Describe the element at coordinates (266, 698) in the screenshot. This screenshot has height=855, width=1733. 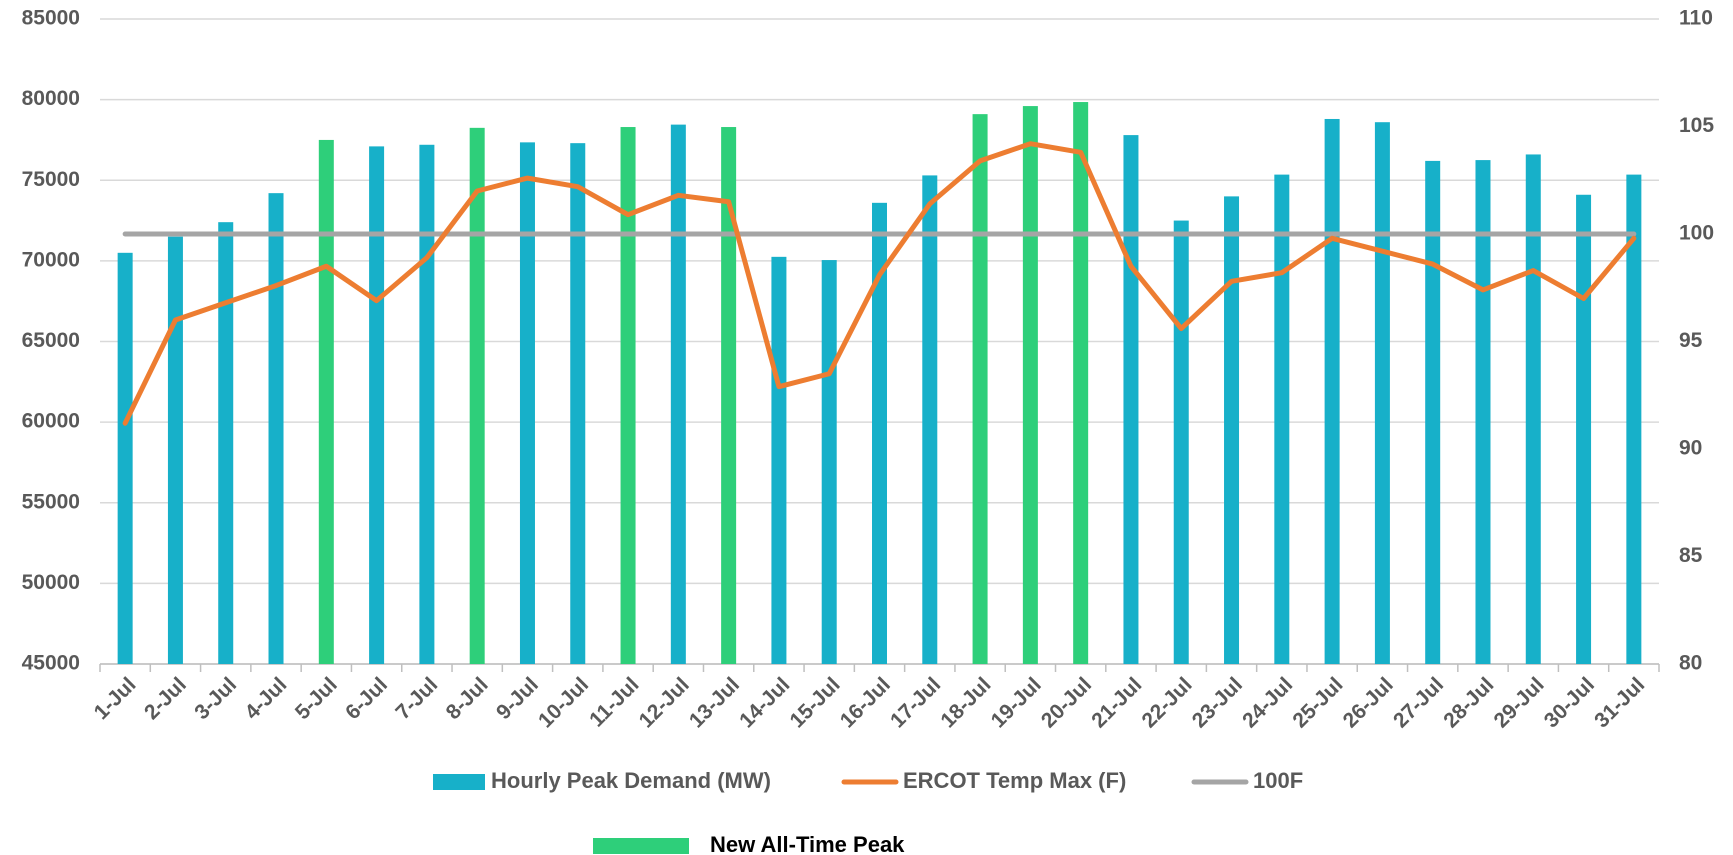
I see `x-tick-label: 4-Jul` at that location.